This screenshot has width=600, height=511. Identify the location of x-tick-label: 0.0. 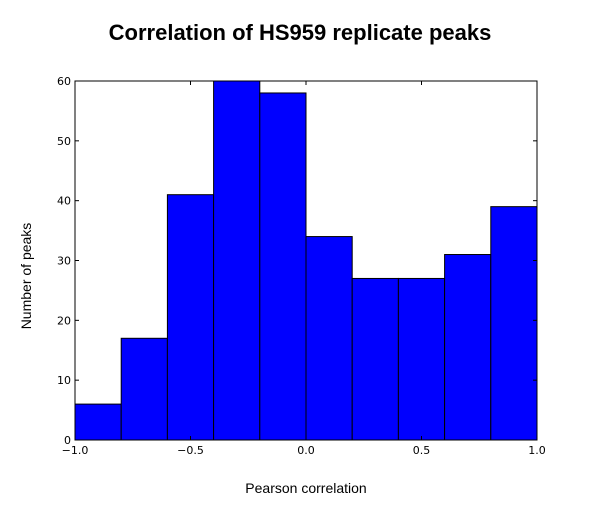
(306, 450).